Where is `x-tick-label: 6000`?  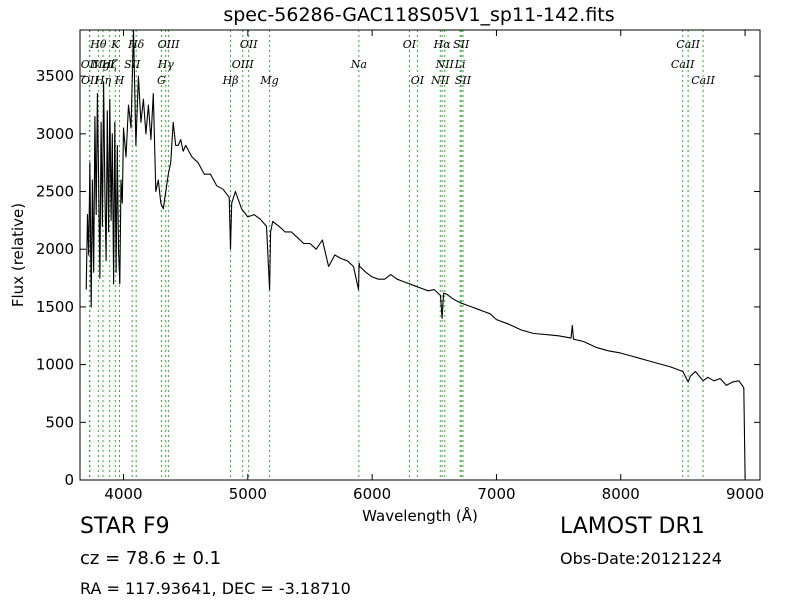
x-tick-label: 6000 is located at coordinates (372, 494).